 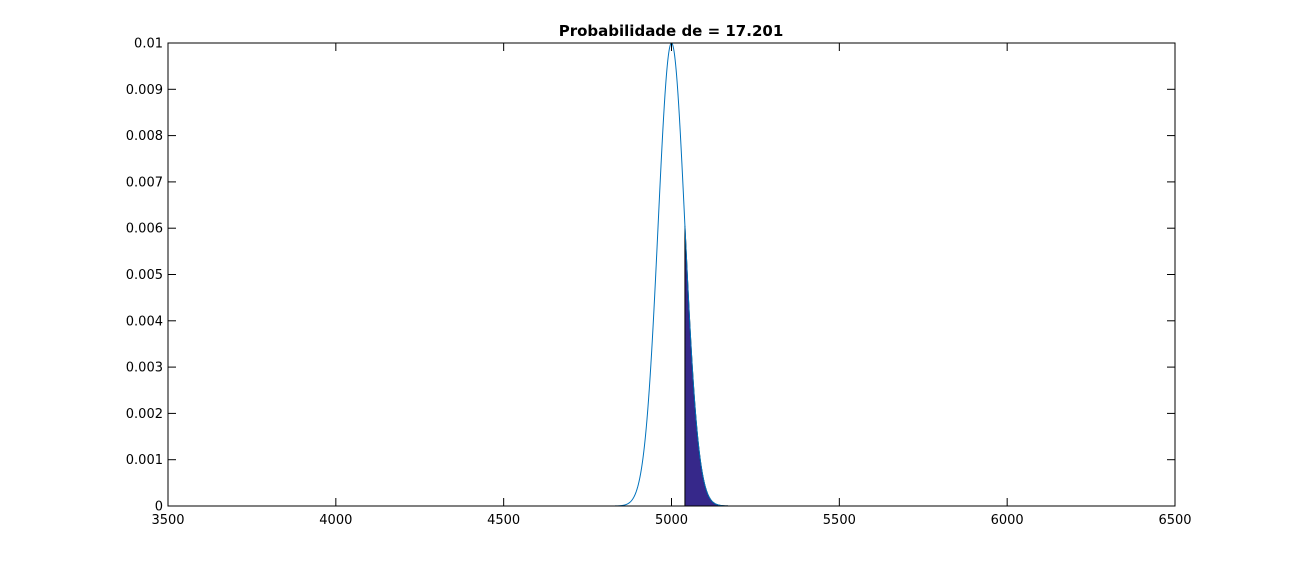 What do you see at coordinates (144, 182) in the screenshot?
I see `y-tick-label: 0.007` at bounding box center [144, 182].